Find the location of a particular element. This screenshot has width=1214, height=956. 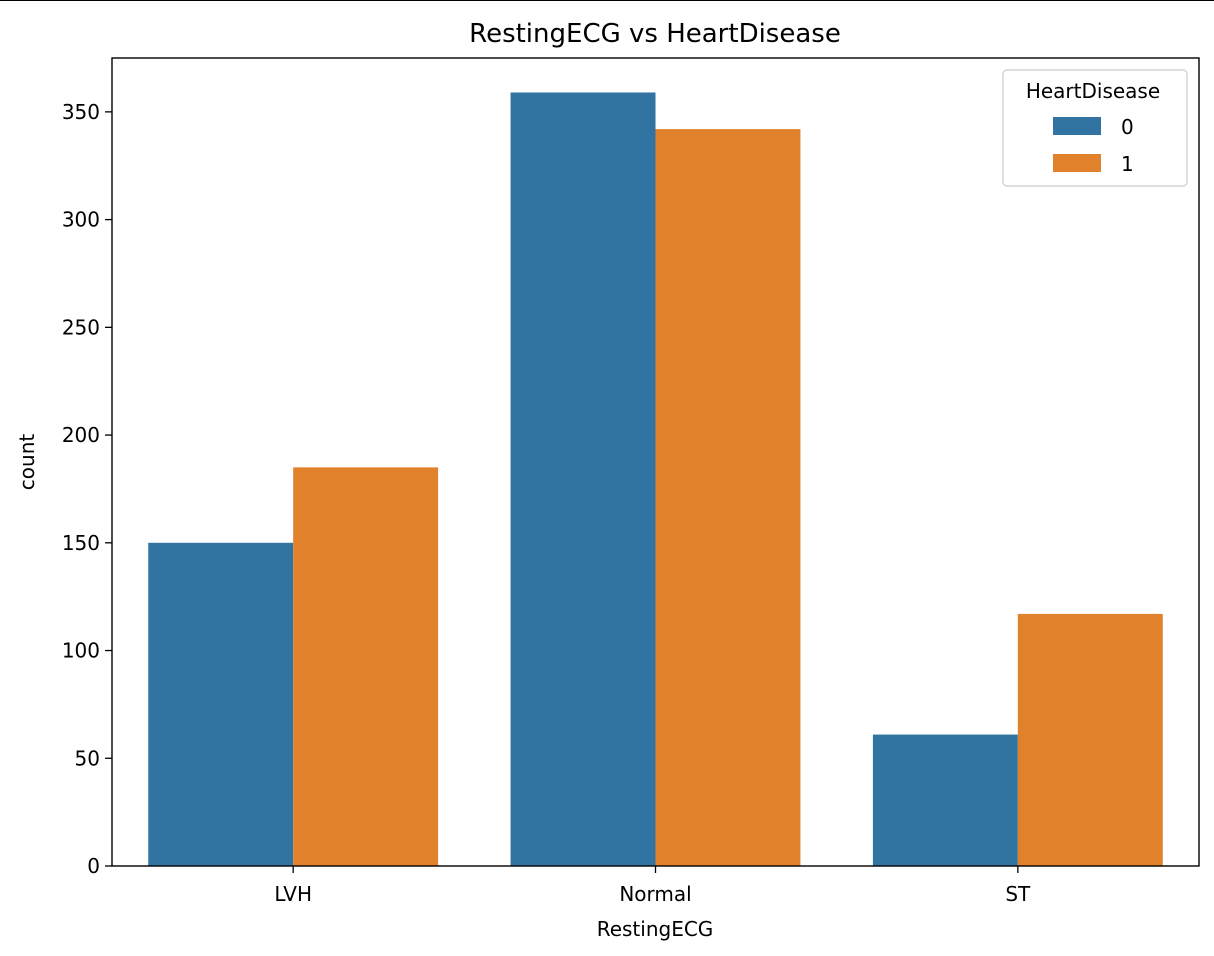

y-tick-label: 250 is located at coordinates (81, 327).